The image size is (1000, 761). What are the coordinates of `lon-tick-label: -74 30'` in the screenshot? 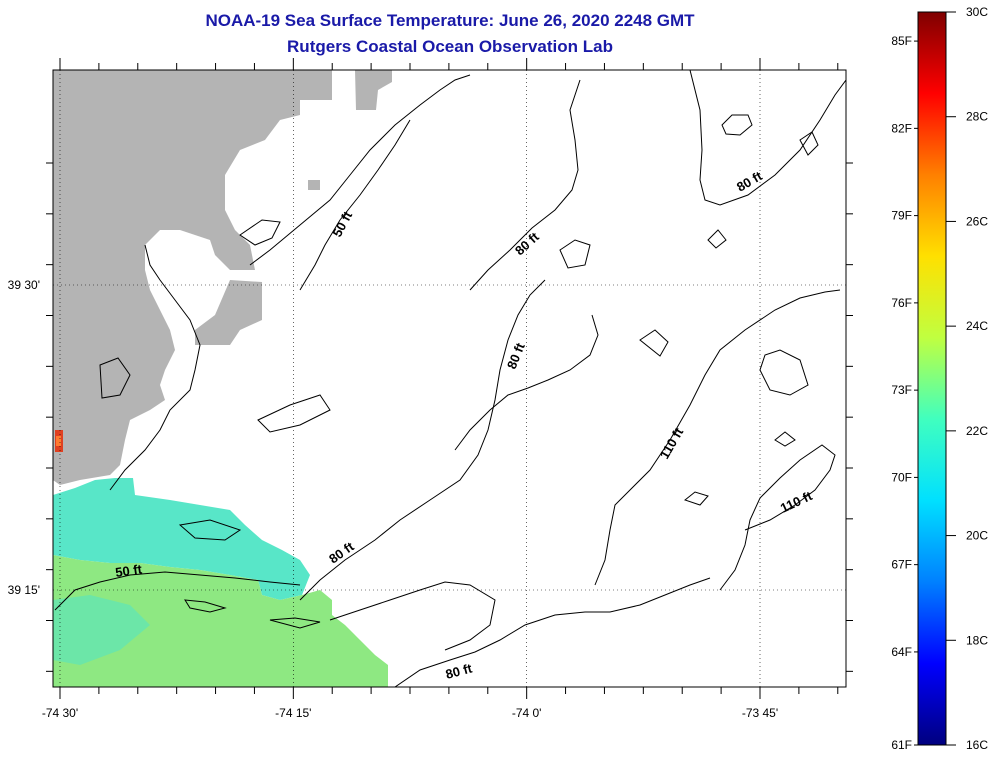 It's located at (60, 713).